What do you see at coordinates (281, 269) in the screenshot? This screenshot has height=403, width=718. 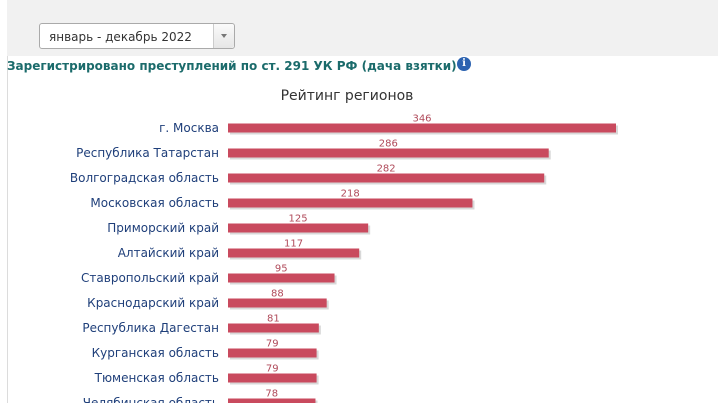 I see `bar-value-label: 95` at bounding box center [281, 269].